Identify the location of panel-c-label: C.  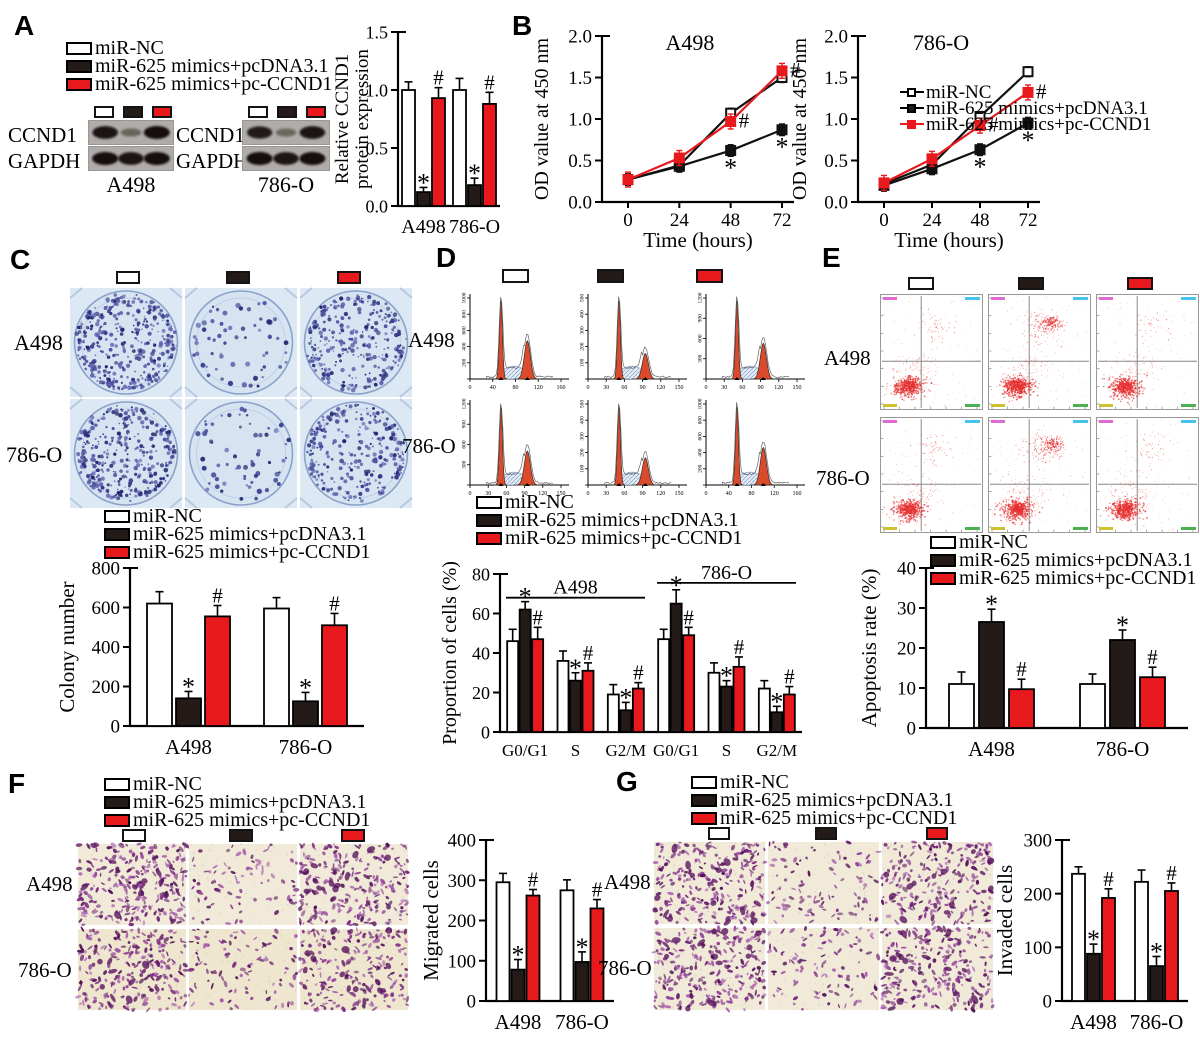
(20, 259).